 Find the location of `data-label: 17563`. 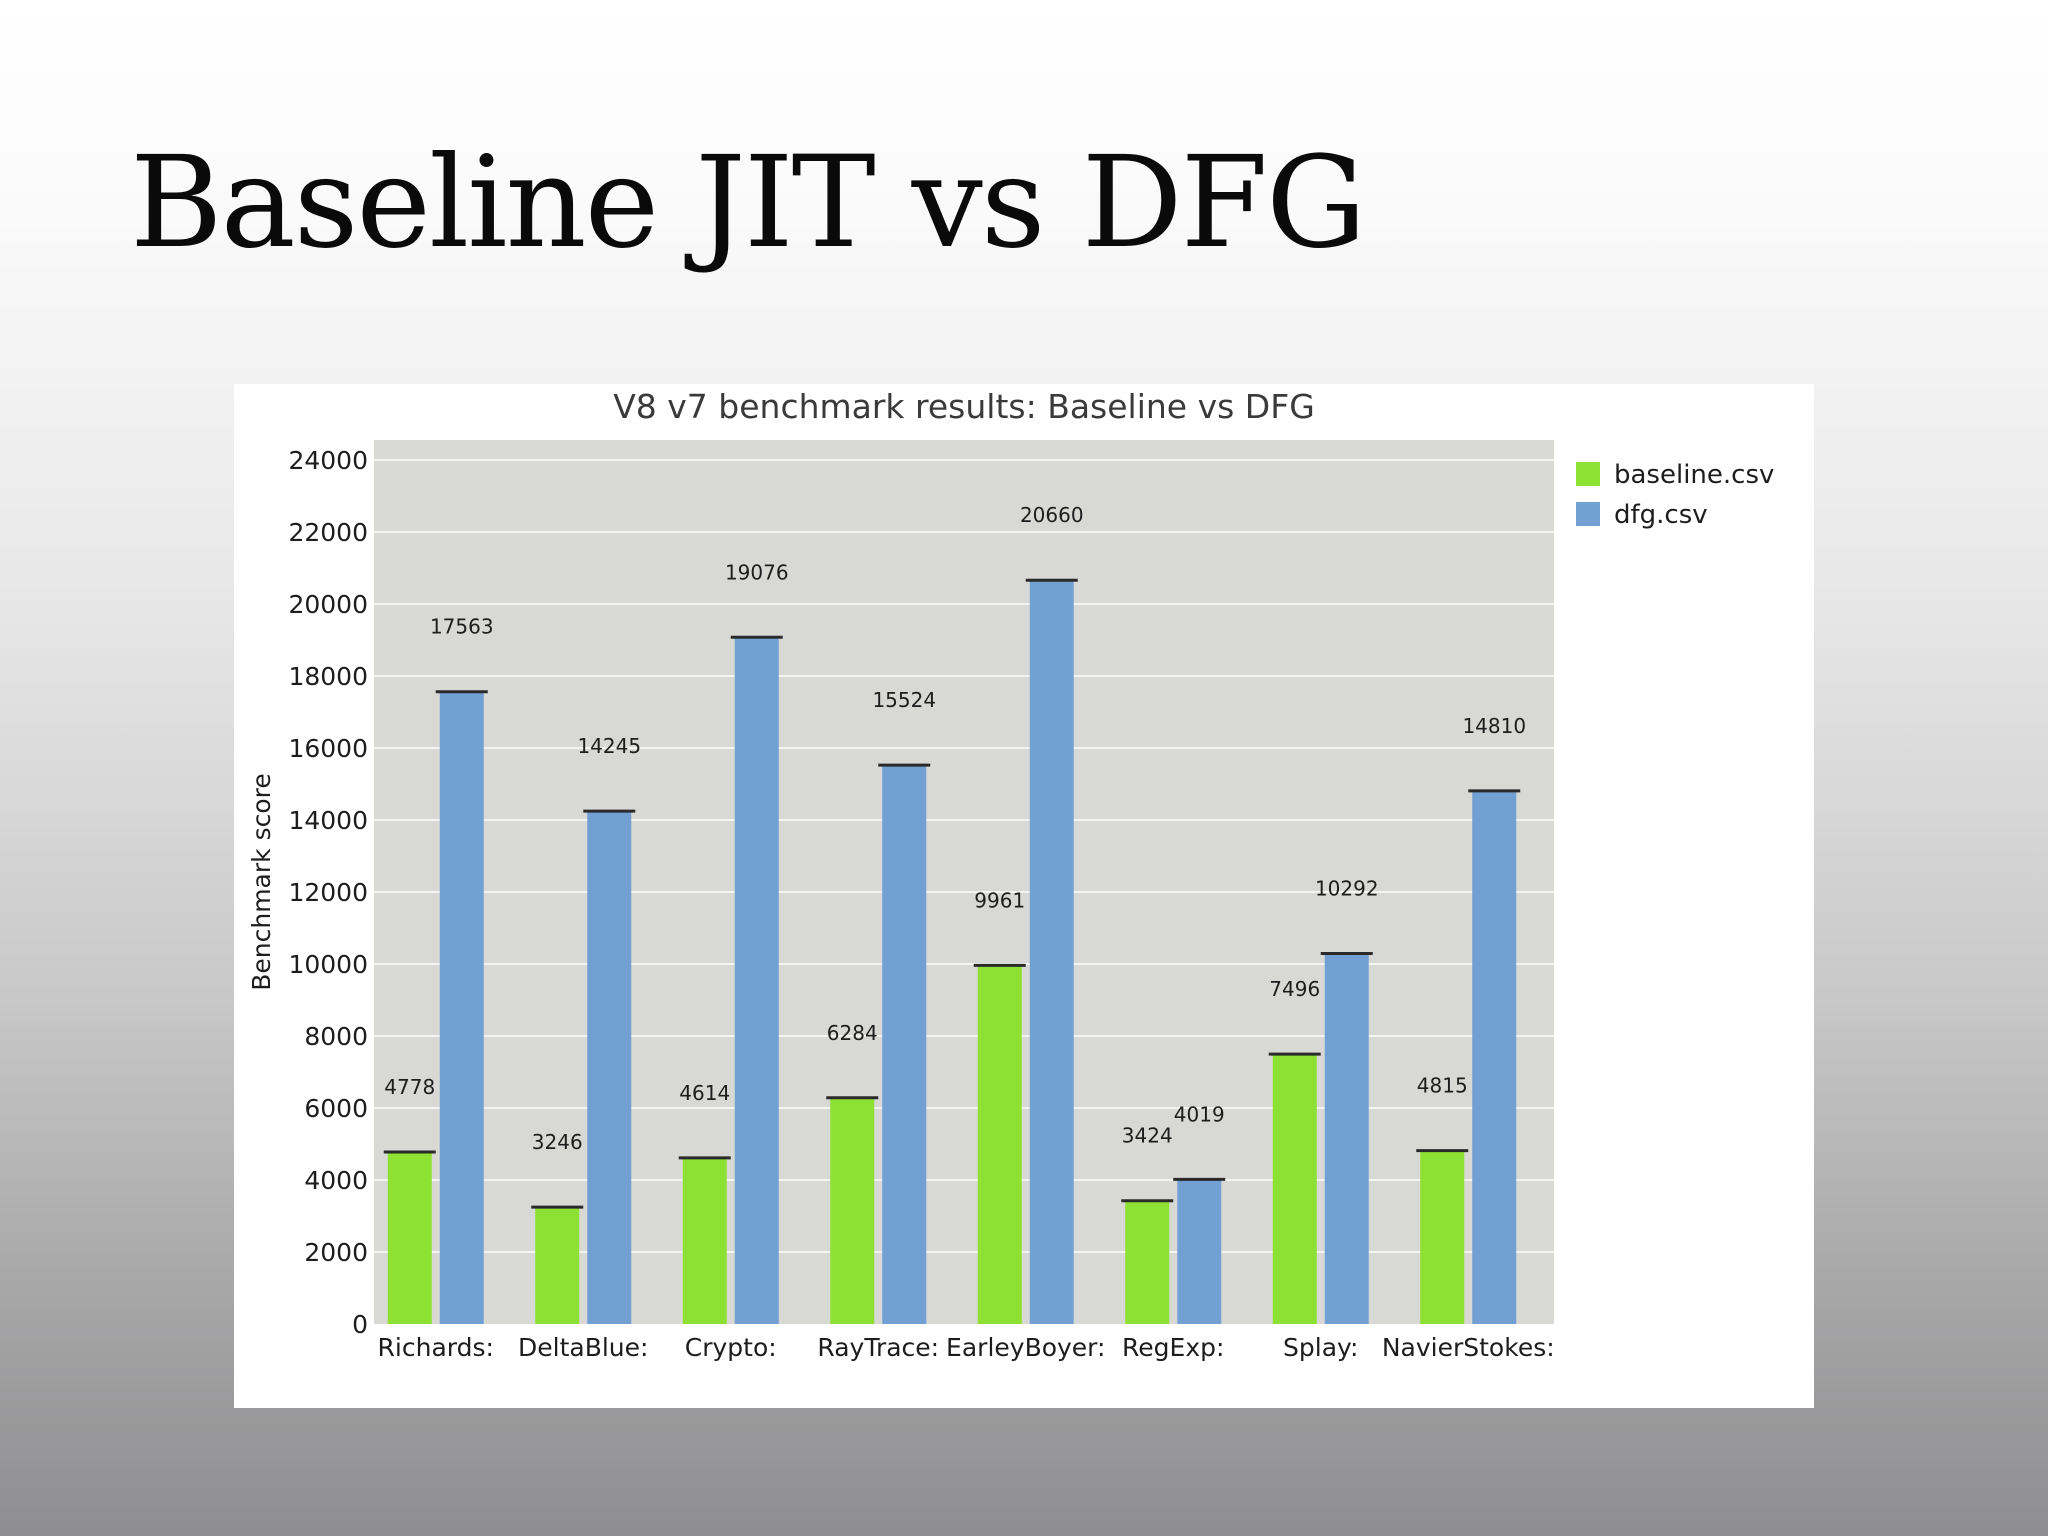

data-label: 17563 is located at coordinates (462, 627).